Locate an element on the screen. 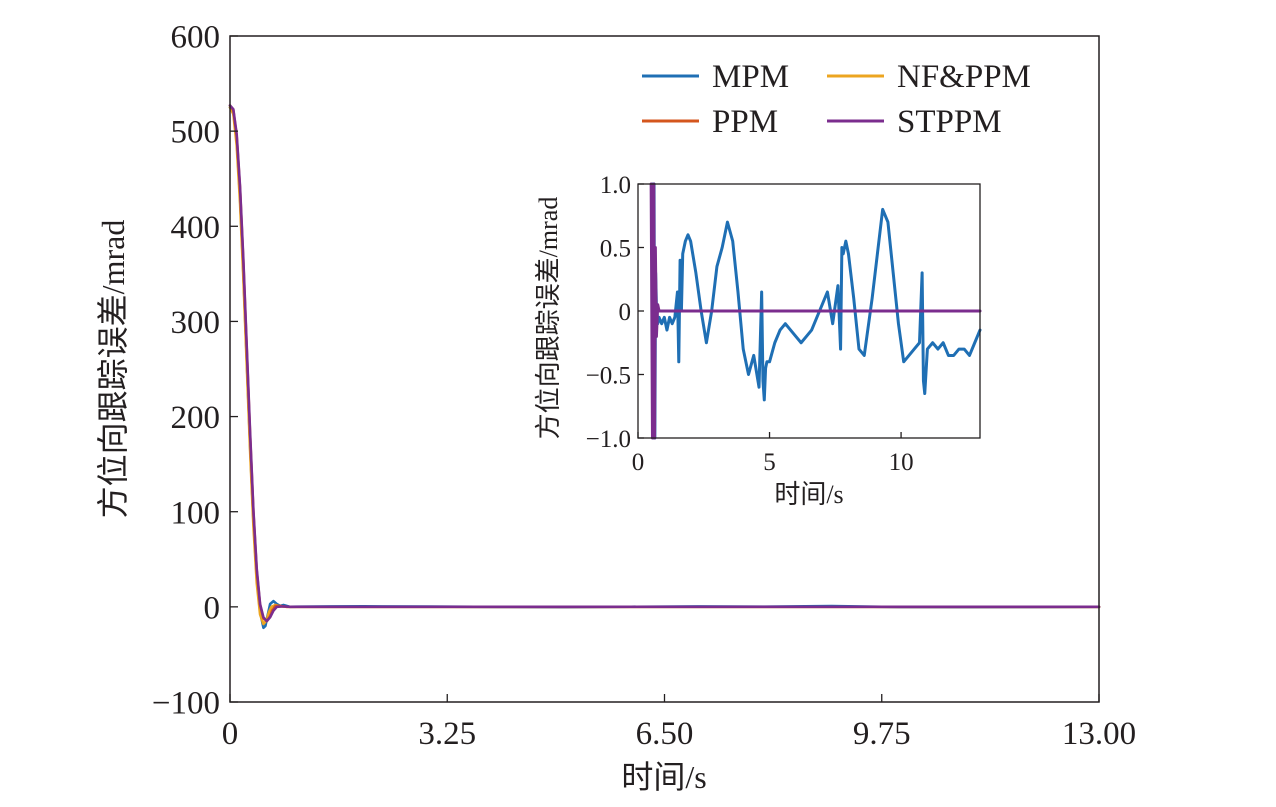 The height and width of the screenshot is (807, 1276). main-x-ticks: 0 3.25 6.50 9.75 13.00 is located at coordinates (679, 723).